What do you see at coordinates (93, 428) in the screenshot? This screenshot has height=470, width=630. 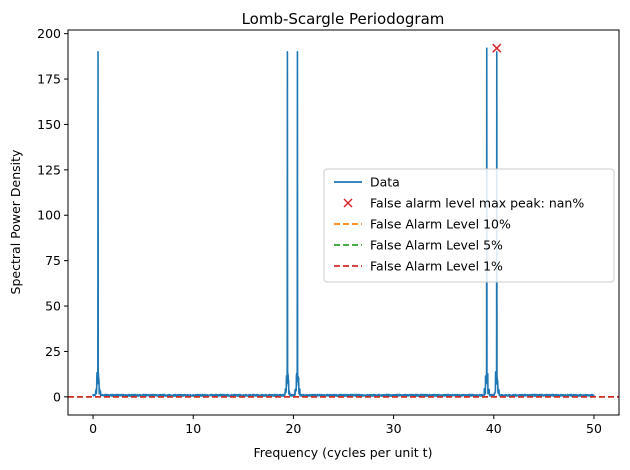 I see `x-tick-label: 0` at bounding box center [93, 428].